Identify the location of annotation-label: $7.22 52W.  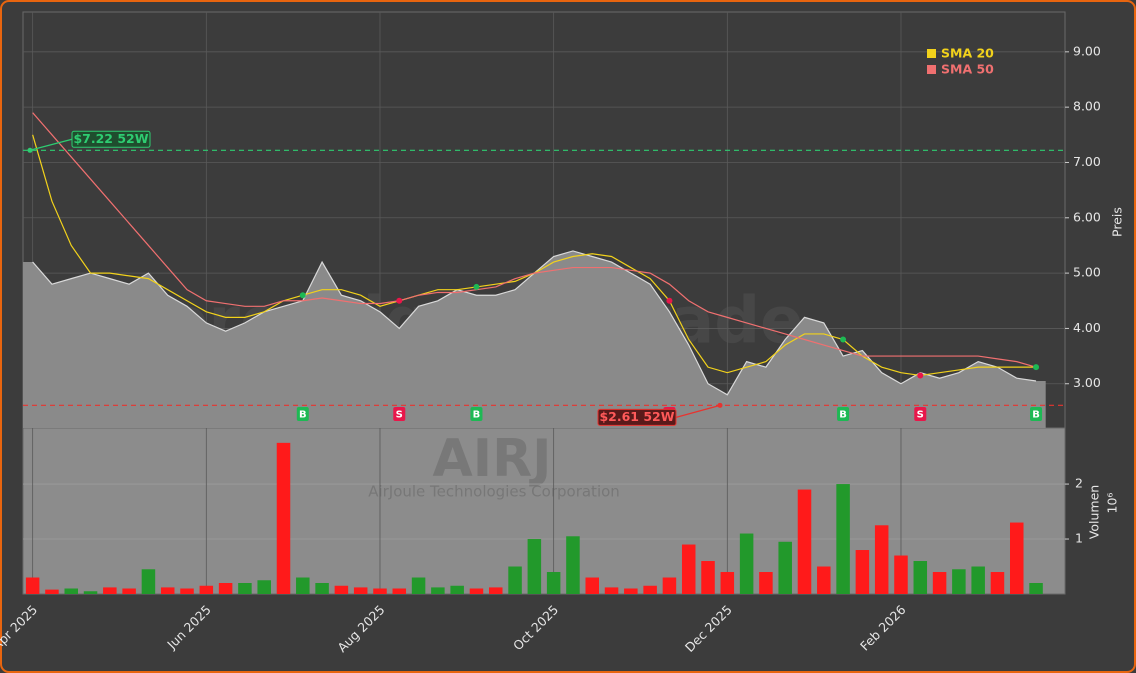
(110, 138).